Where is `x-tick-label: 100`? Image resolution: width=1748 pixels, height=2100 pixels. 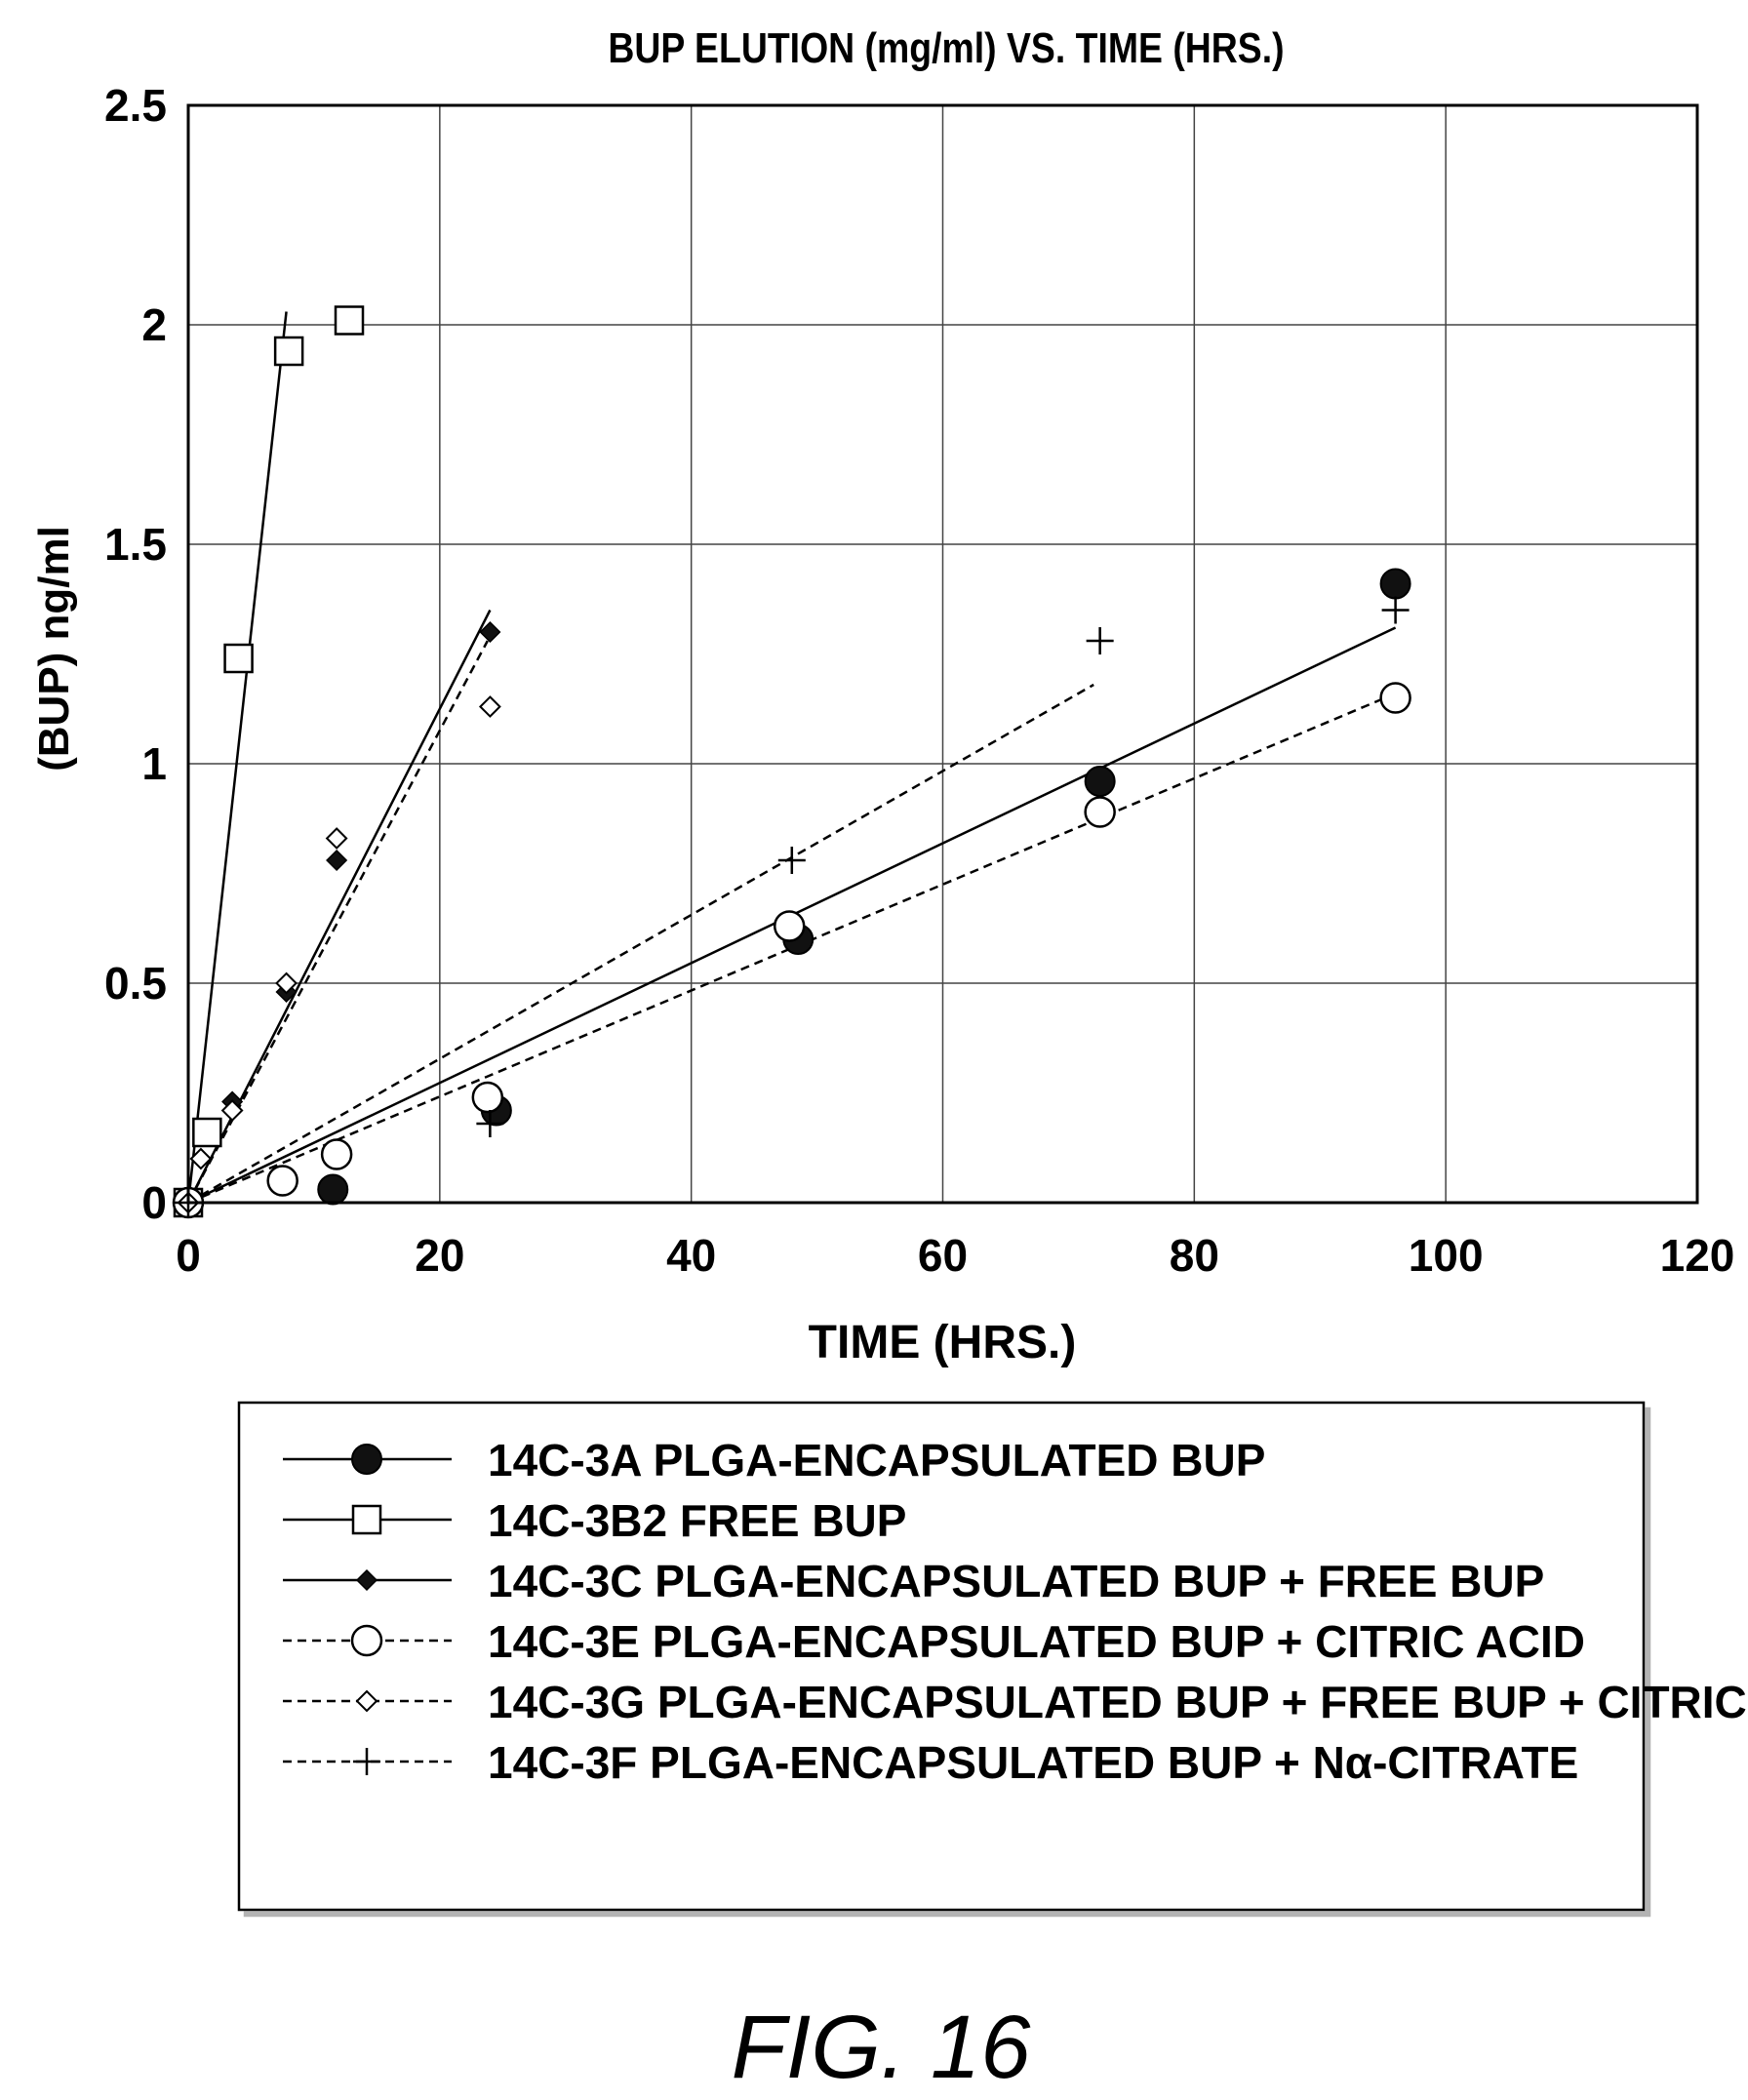 x-tick-label: 100 is located at coordinates (1446, 1256).